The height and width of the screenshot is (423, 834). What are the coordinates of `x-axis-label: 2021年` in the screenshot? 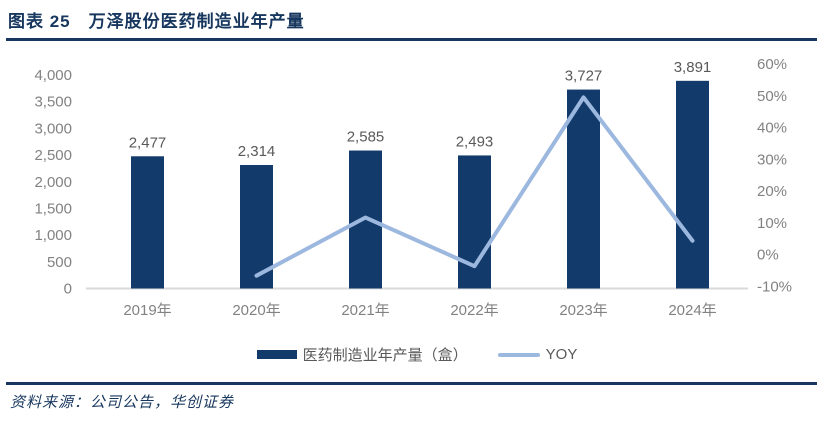 It's located at (365, 310).